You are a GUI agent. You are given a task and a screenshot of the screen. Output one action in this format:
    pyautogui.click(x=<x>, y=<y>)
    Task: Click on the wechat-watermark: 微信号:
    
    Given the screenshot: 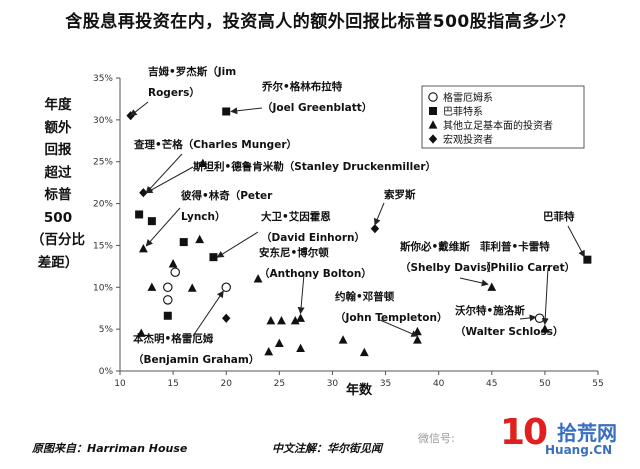 What is the action you would take?
    pyautogui.click(x=436, y=438)
    